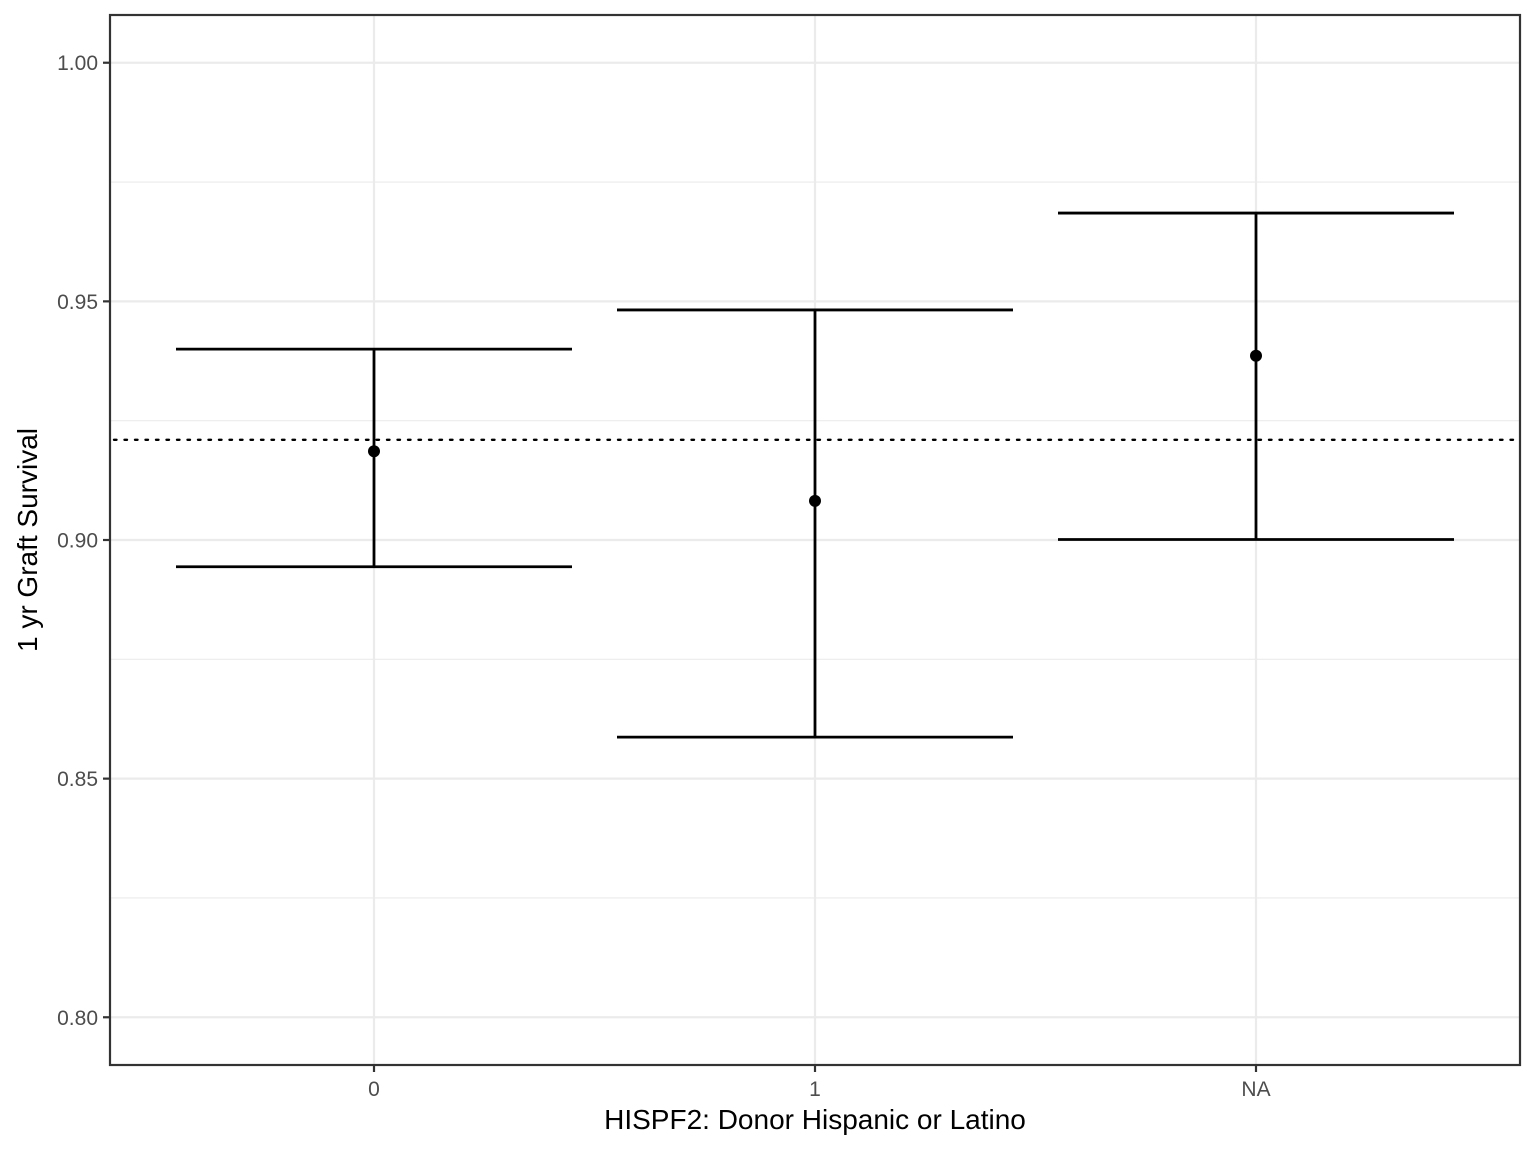 The image size is (1536, 1152). What do you see at coordinates (77, 1018) in the screenshot?
I see `y-tick-label: 0.80` at bounding box center [77, 1018].